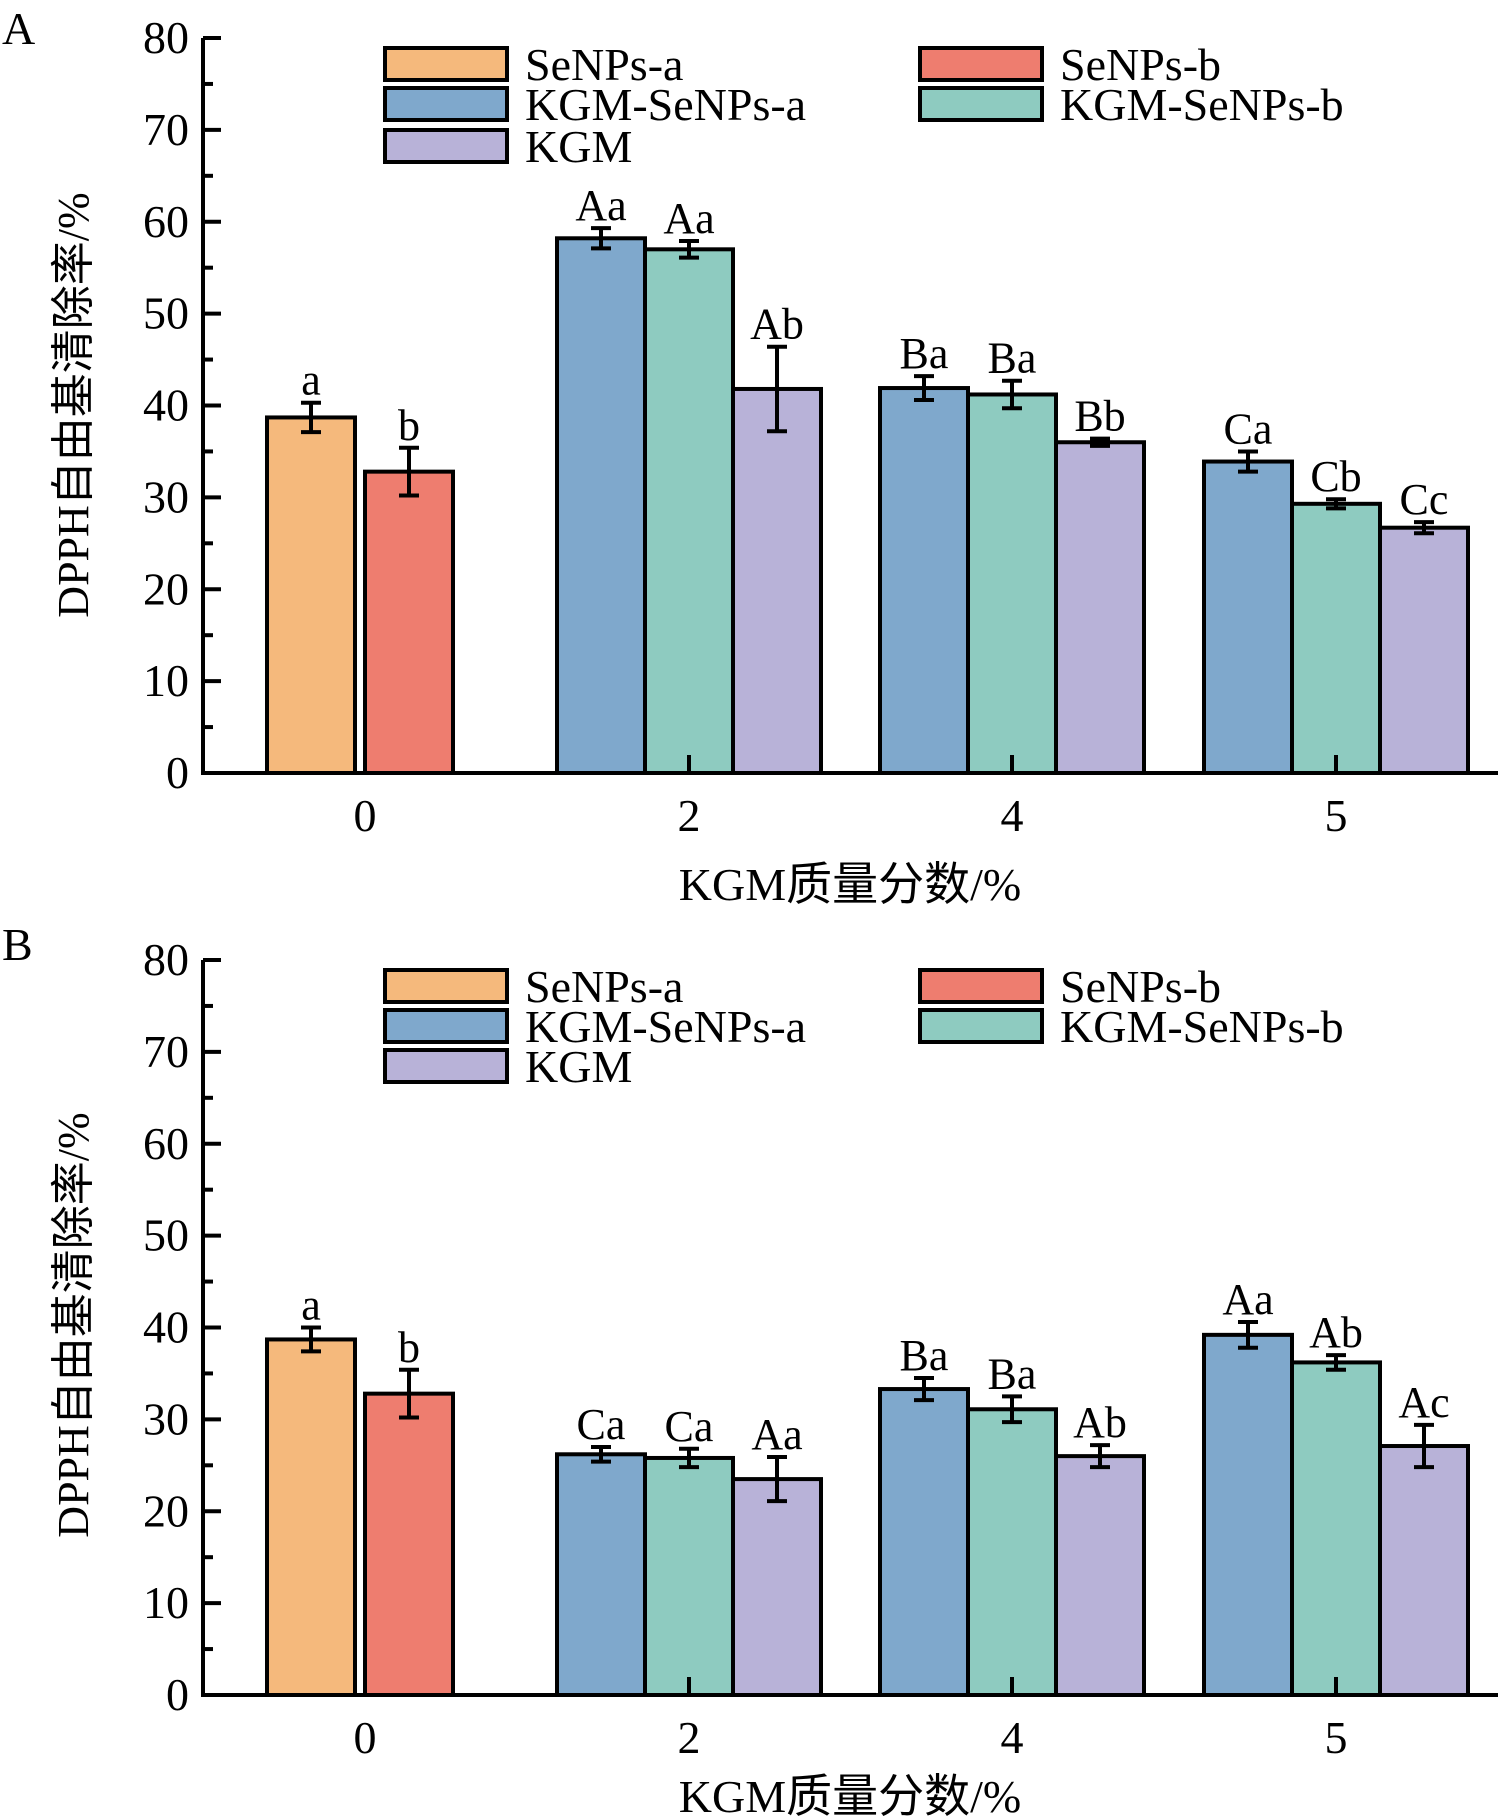  I want to click on bar-a-4-kgm-senps-a, so click(924, 580).